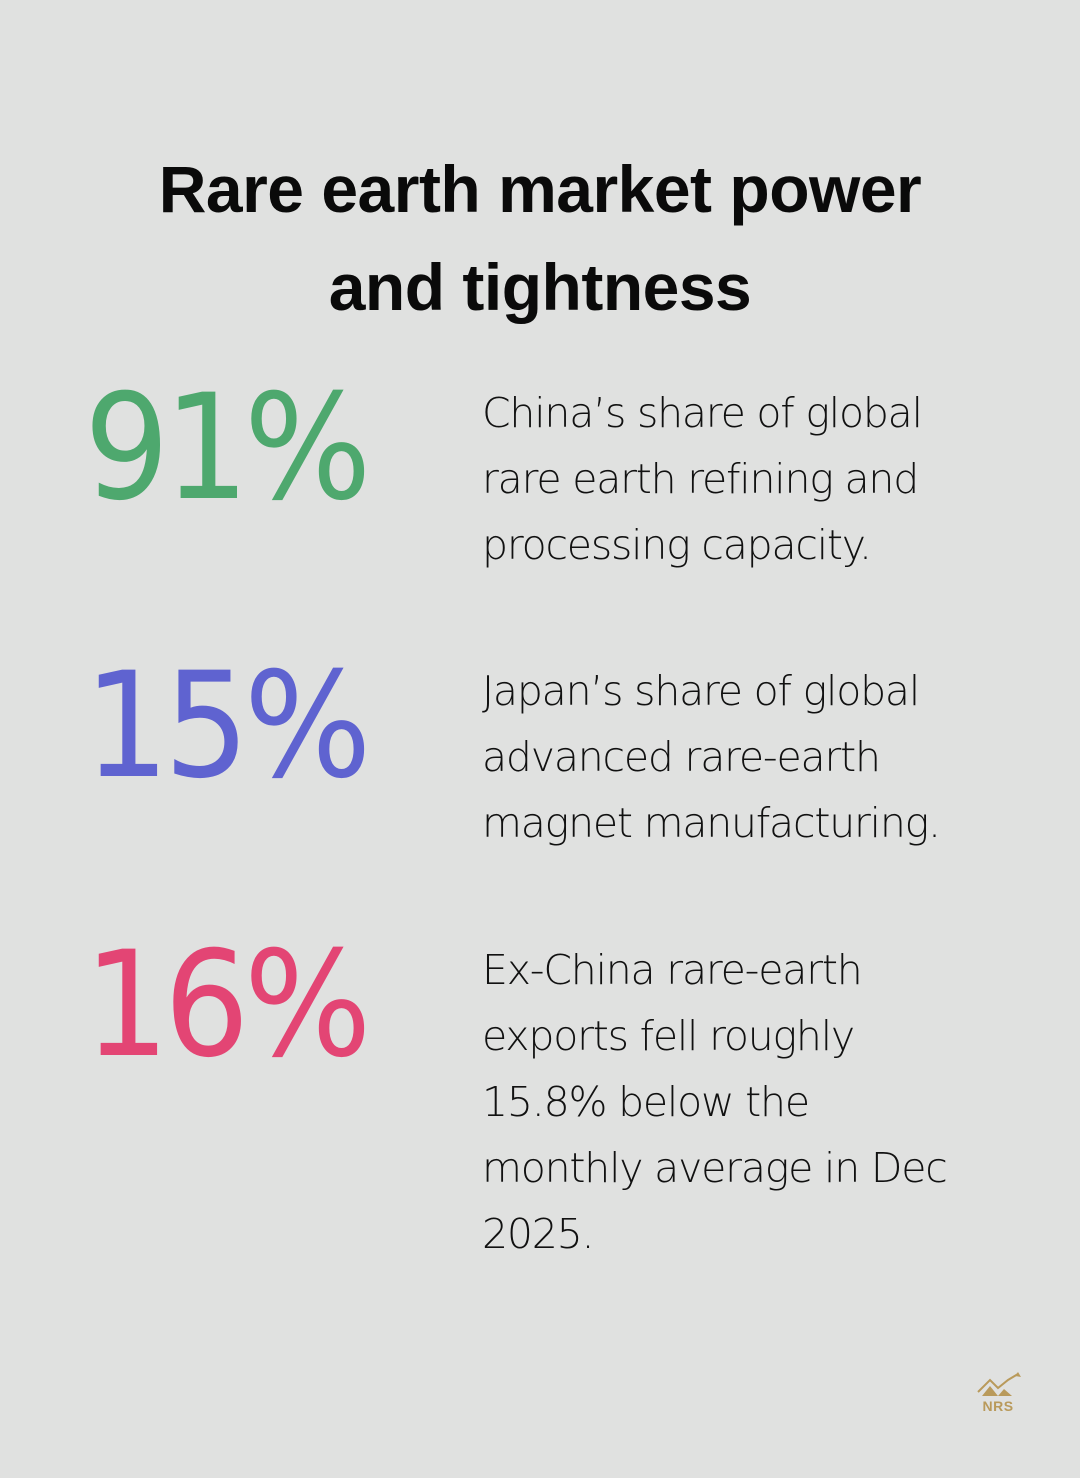  Describe the element at coordinates (228, 1005) in the screenshot. I see `stat-value: 16%` at that location.